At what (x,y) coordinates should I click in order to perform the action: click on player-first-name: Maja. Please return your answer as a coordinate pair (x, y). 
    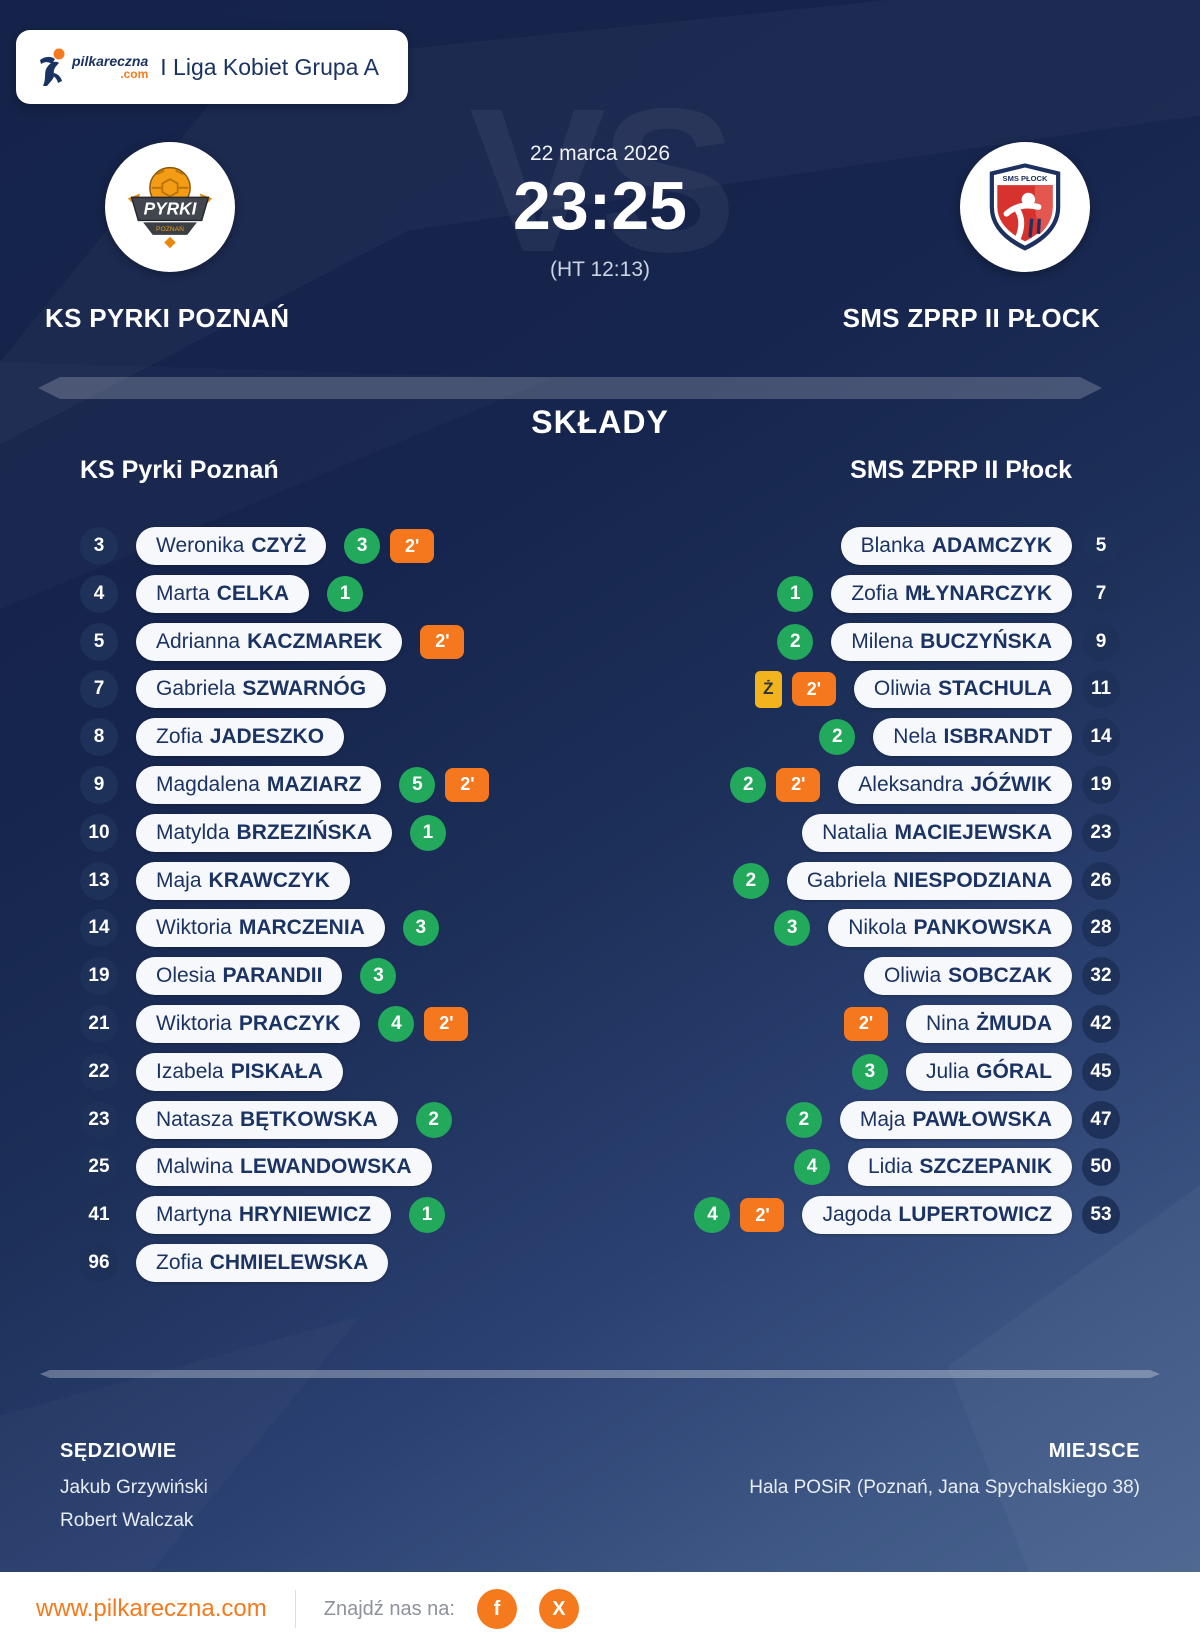
    Looking at the image, I should click on (179, 880).